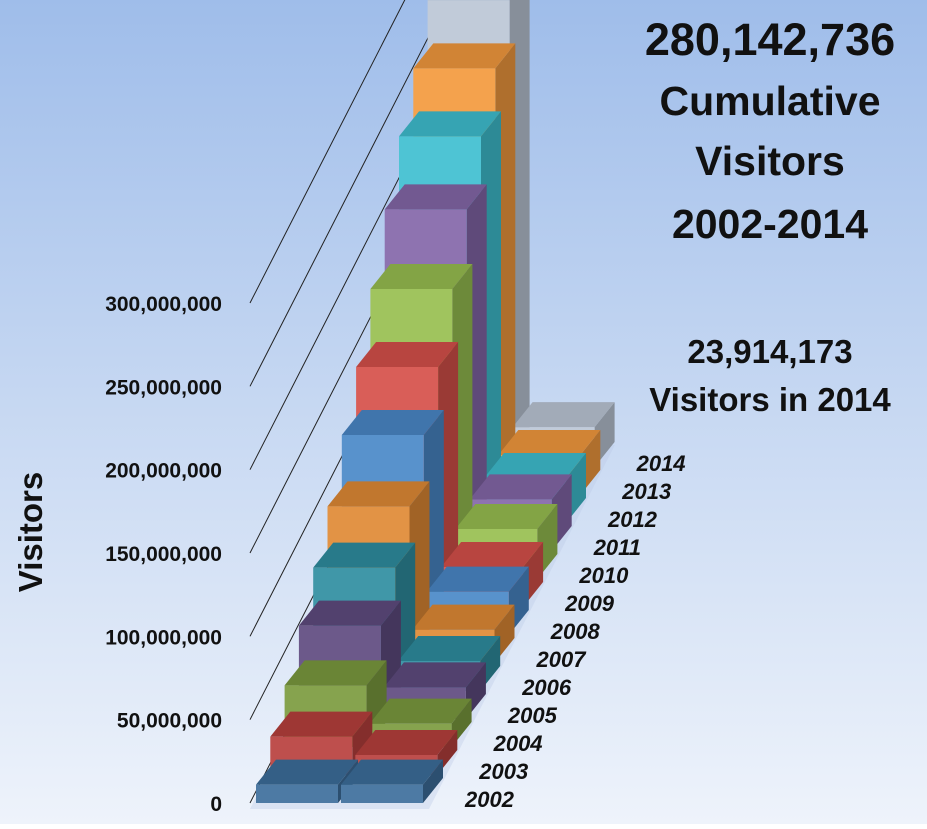 The width and height of the screenshot is (927, 829). Describe the element at coordinates (30, 532) in the screenshot. I see `y-axis-title: Visitors` at that location.